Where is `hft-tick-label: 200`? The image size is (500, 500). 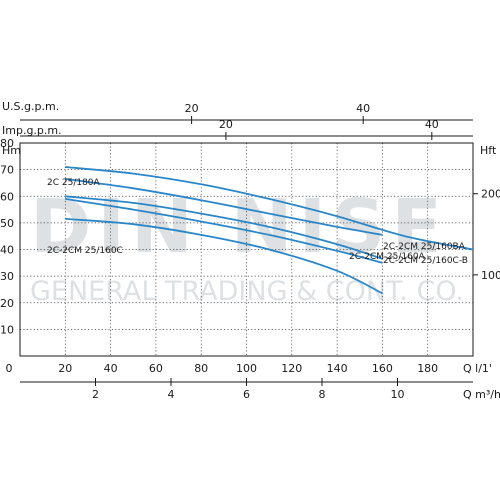
hft-tick-label: 200 is located at coordinates (490, 194).